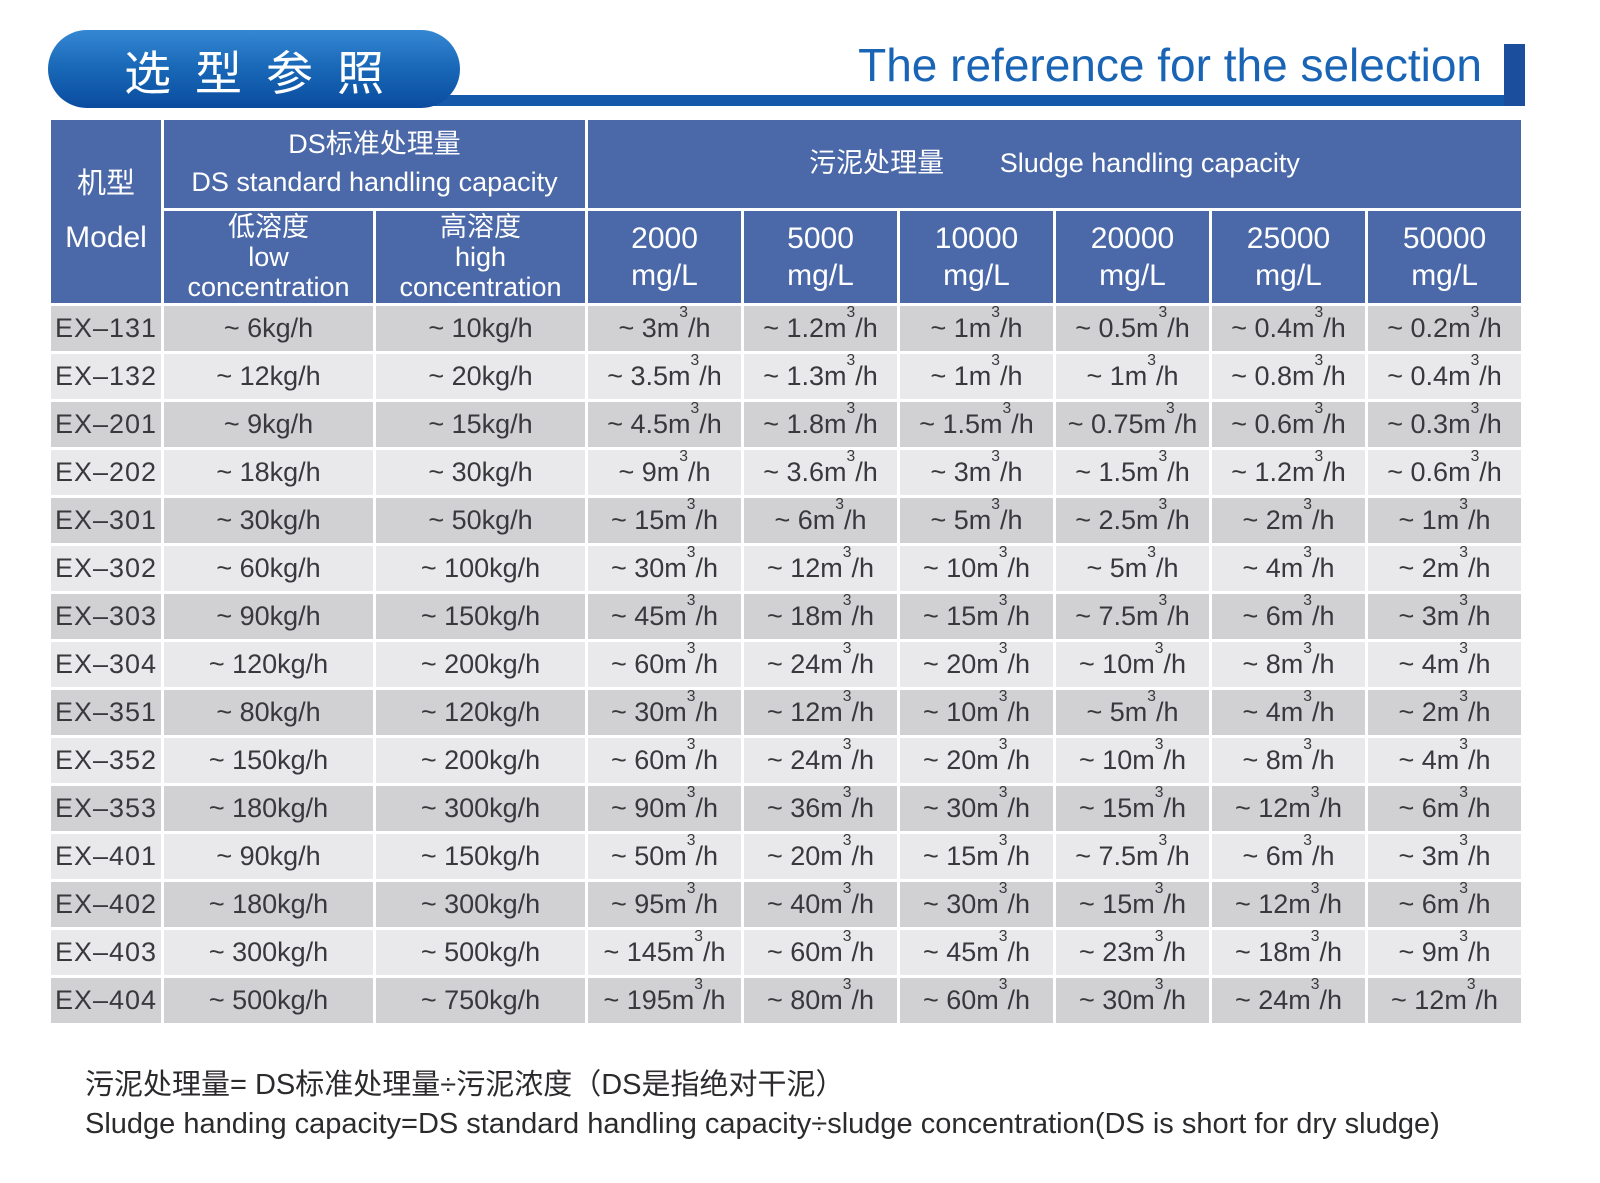 The image size is (1600, 1183). Describe the element at coordinates (106, 328) in the screenshot. I see `model-cell: EX–131` at that location.